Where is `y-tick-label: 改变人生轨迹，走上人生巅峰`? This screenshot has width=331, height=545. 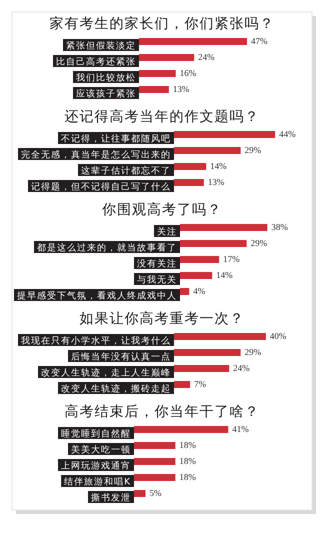 y-tick-label: 改变人生轨迹，走上人生巅峰 is located at coordinates (106, 373).